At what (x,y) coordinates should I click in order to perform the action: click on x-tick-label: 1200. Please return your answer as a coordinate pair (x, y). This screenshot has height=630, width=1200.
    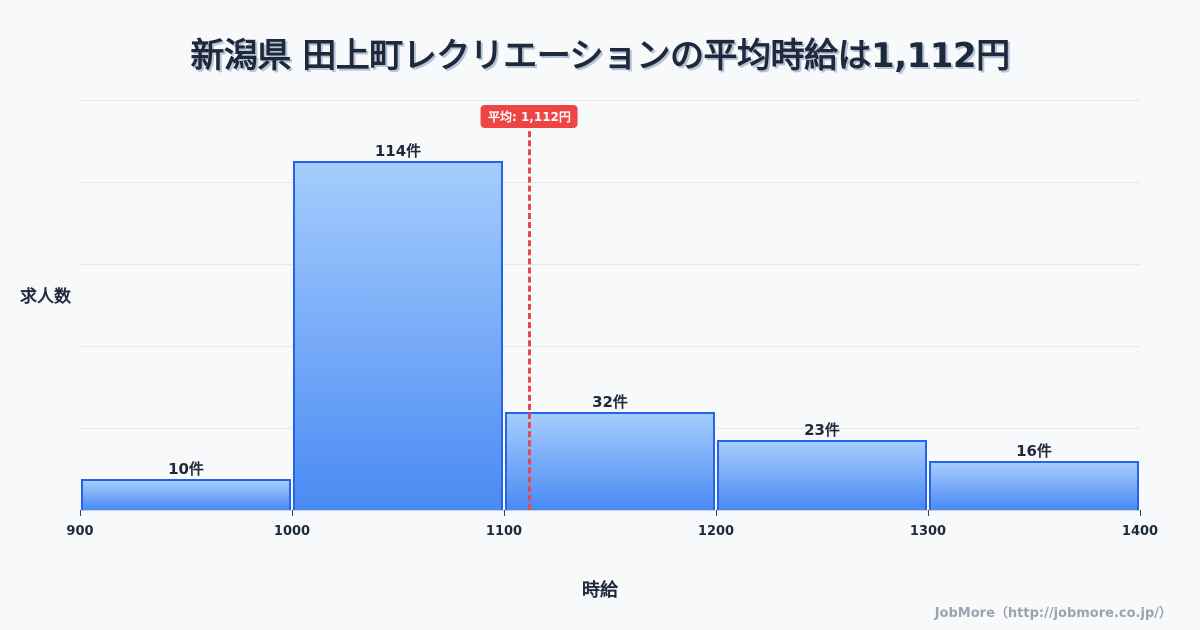
    Looking at the image, I should click on (716, 531).